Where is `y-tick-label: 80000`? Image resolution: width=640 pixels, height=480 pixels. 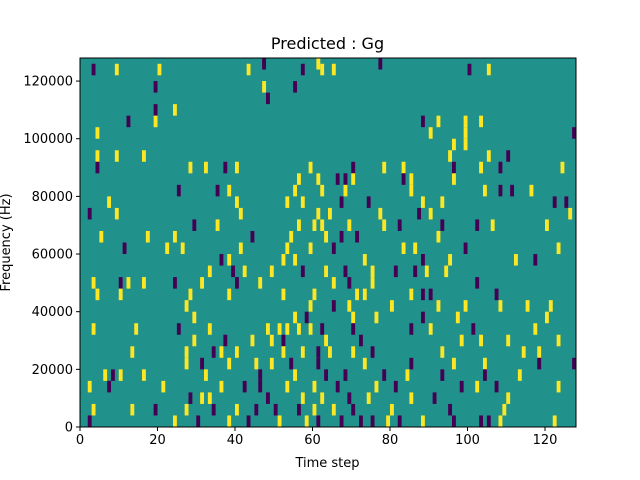 y-tick-label: 80000 is located at coordinates (52, 197).